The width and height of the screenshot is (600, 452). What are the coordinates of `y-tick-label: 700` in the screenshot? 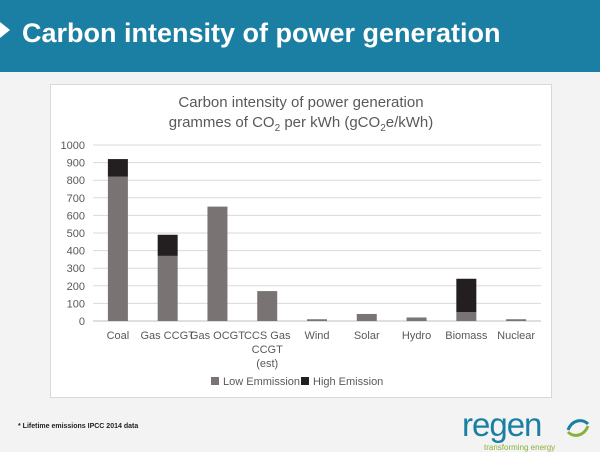 It's located at (76, 199).